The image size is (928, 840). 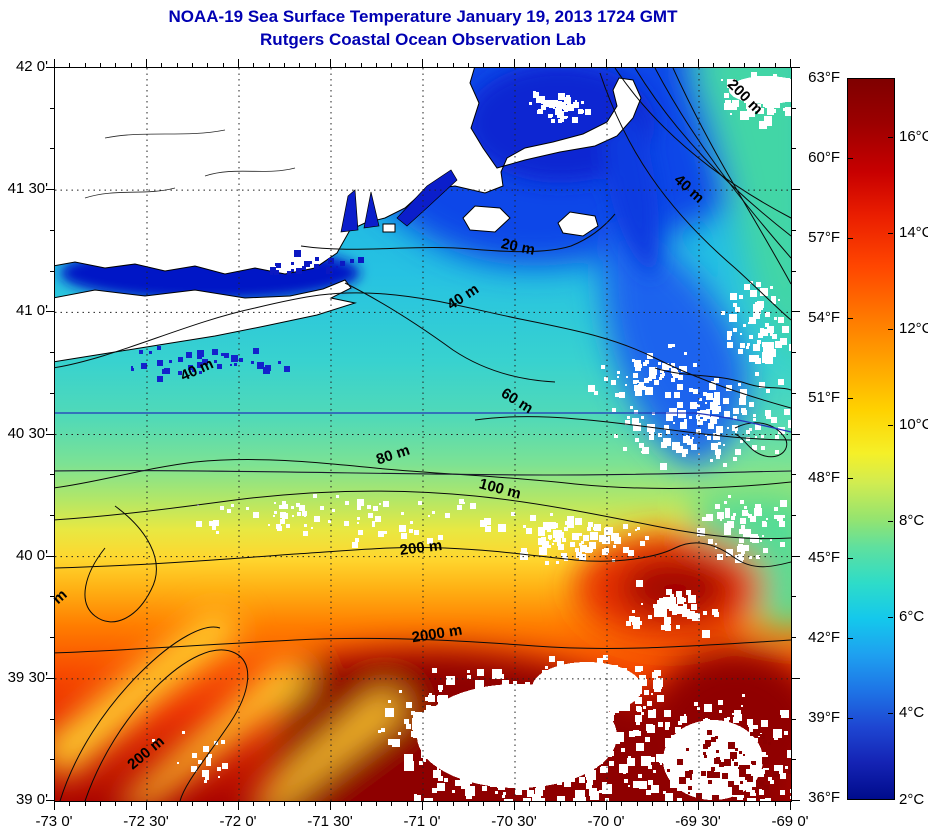 I want to click on lon-tick-label: -70 30', so click(x=514, y=821).